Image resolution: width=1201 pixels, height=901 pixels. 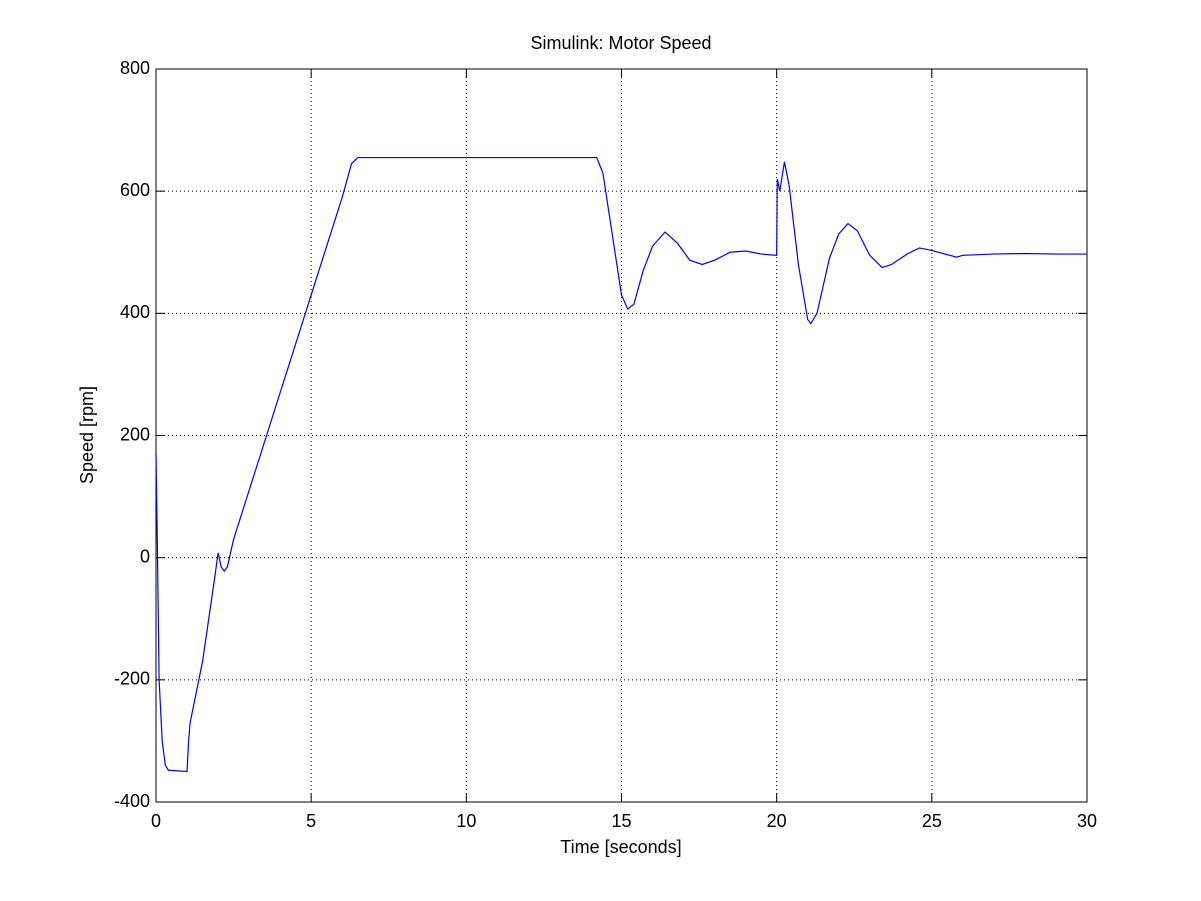 I want to click on x-tick-label: 20, so click(x=777, y=821).